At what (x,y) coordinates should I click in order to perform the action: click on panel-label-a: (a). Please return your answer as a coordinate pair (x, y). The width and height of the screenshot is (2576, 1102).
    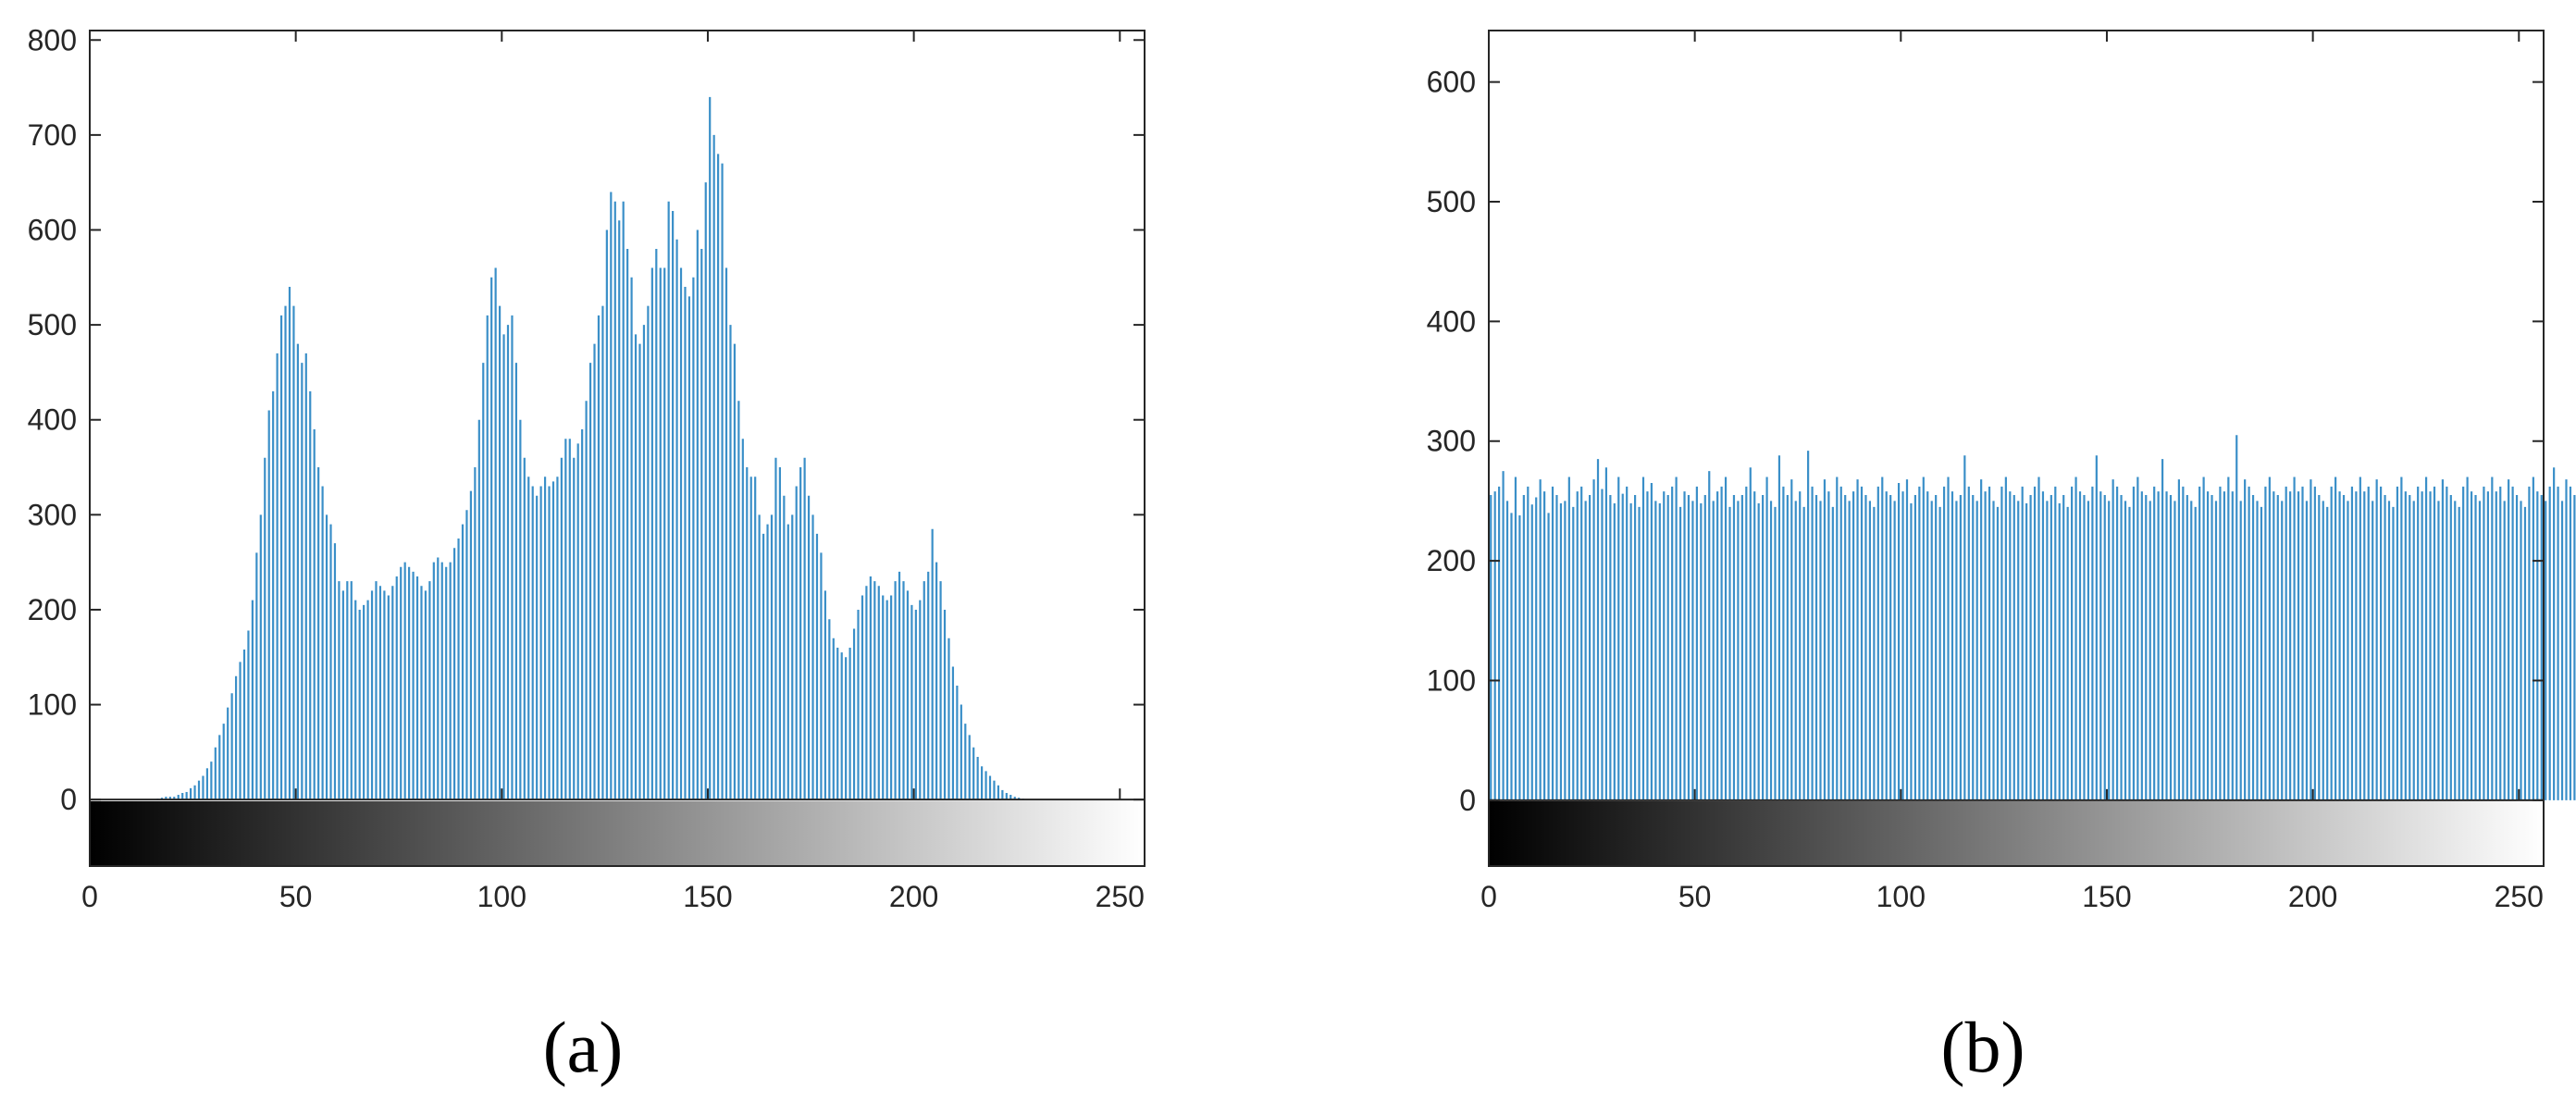
    Looking at the image, I should click on (584, 1047).